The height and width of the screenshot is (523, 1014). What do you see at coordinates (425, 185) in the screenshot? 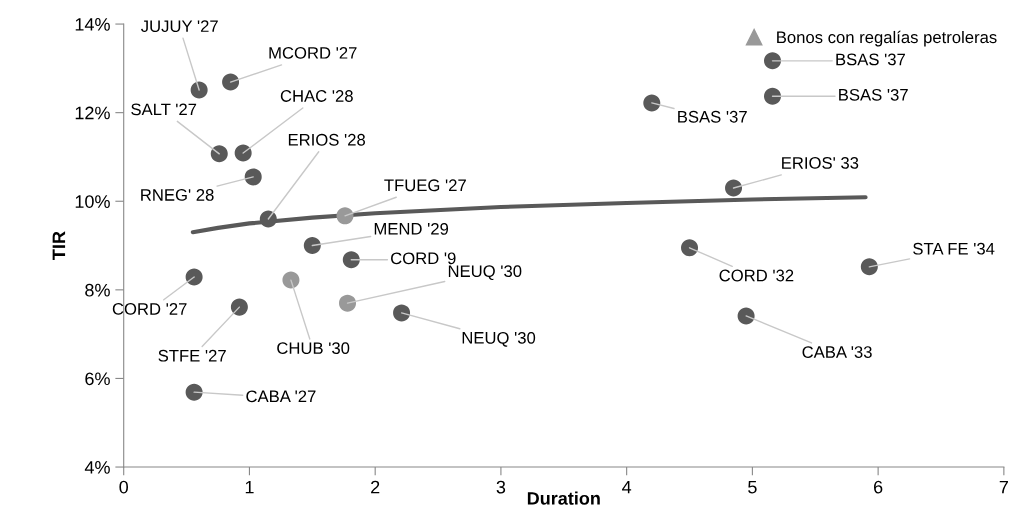
I see `annotation: TFUEG '27` at bounding box center [425, 185].